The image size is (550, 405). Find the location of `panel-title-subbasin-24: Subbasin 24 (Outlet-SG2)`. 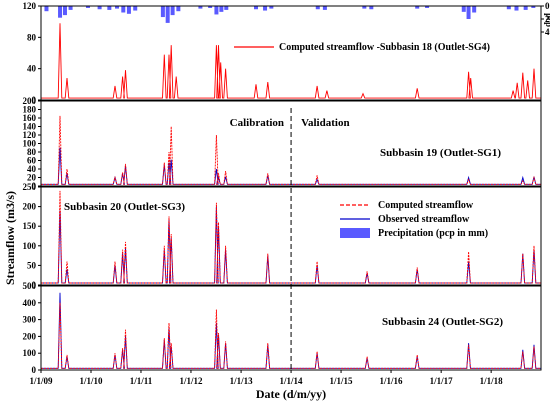

panel-title-subbasin-24: Subbasin 24 (Outlet-SG2) is located at coordinates (442, 322).